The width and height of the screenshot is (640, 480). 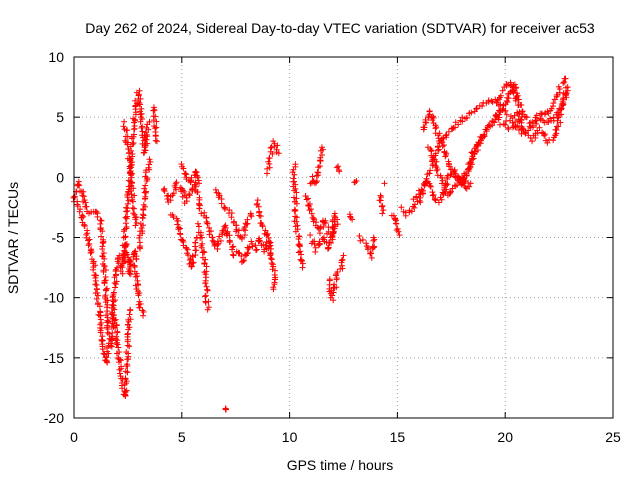 I want to click on y-tick-label: 5, so click(x=60, y=117).